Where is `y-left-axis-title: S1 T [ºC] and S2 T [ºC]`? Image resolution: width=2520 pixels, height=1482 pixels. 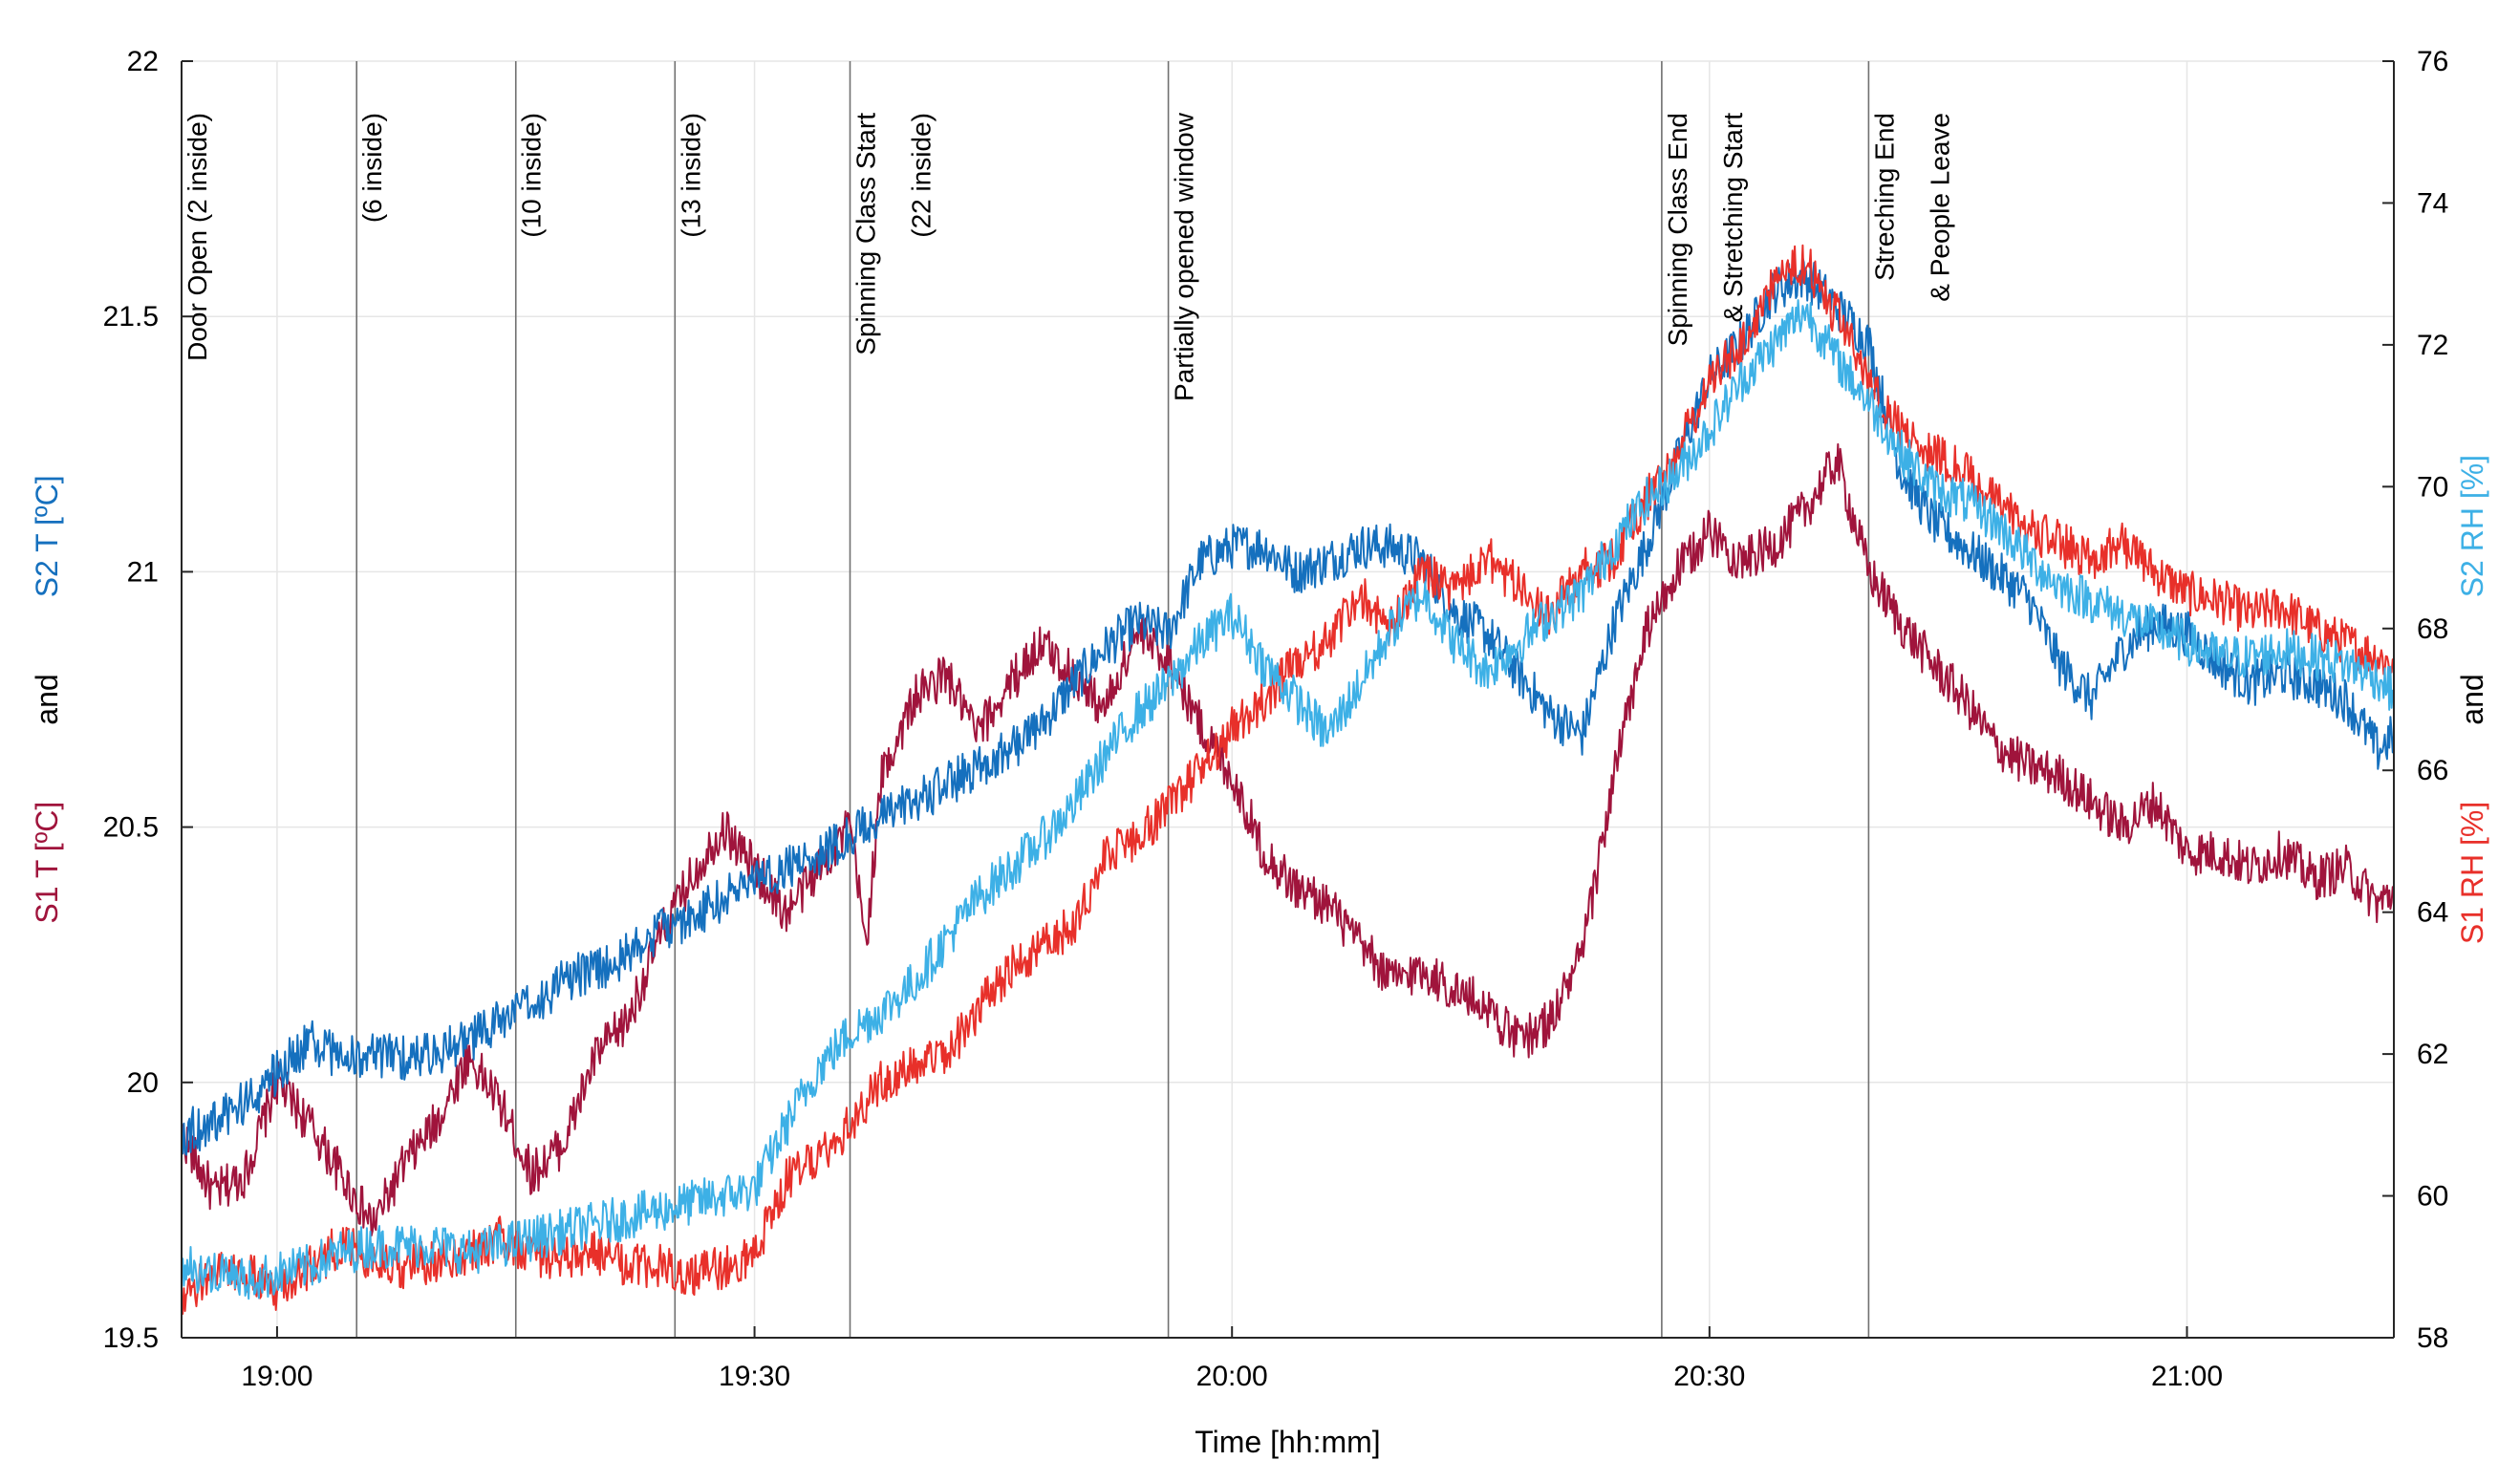
y-left-axis-title: S1 T [ºC] and S2 T [ºC] is located at coordinates (47, 699).